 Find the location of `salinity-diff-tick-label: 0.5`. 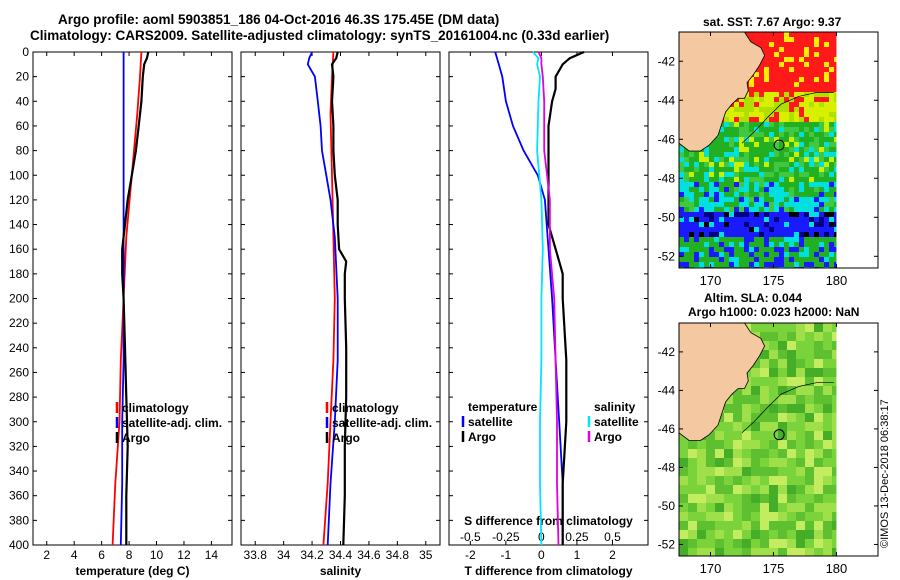

salinity-diff-tick-label: 0.5 is located at coordinates (612, 537).